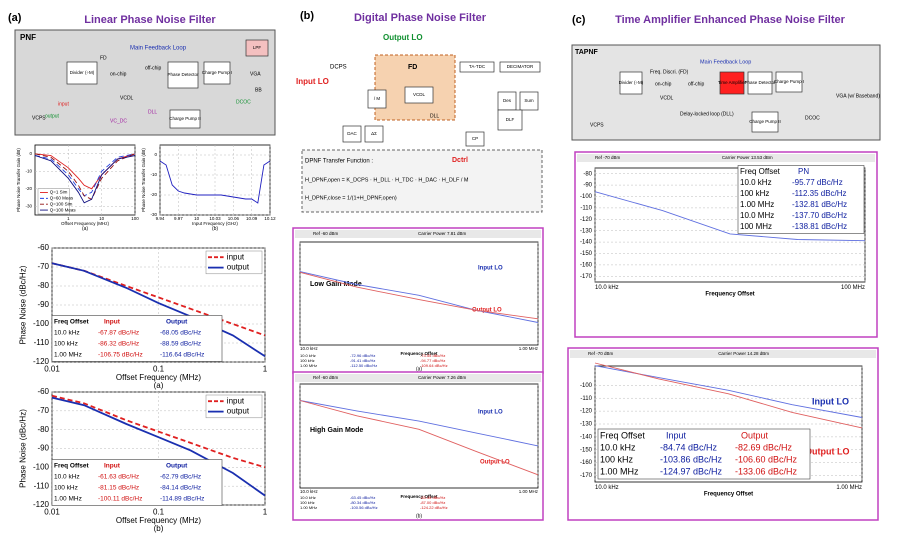 This screenshot has width=900, height=547. Describe the element at coordinates (152, 112) in the screenshot. I see `diagram-label: DLL` at that location.